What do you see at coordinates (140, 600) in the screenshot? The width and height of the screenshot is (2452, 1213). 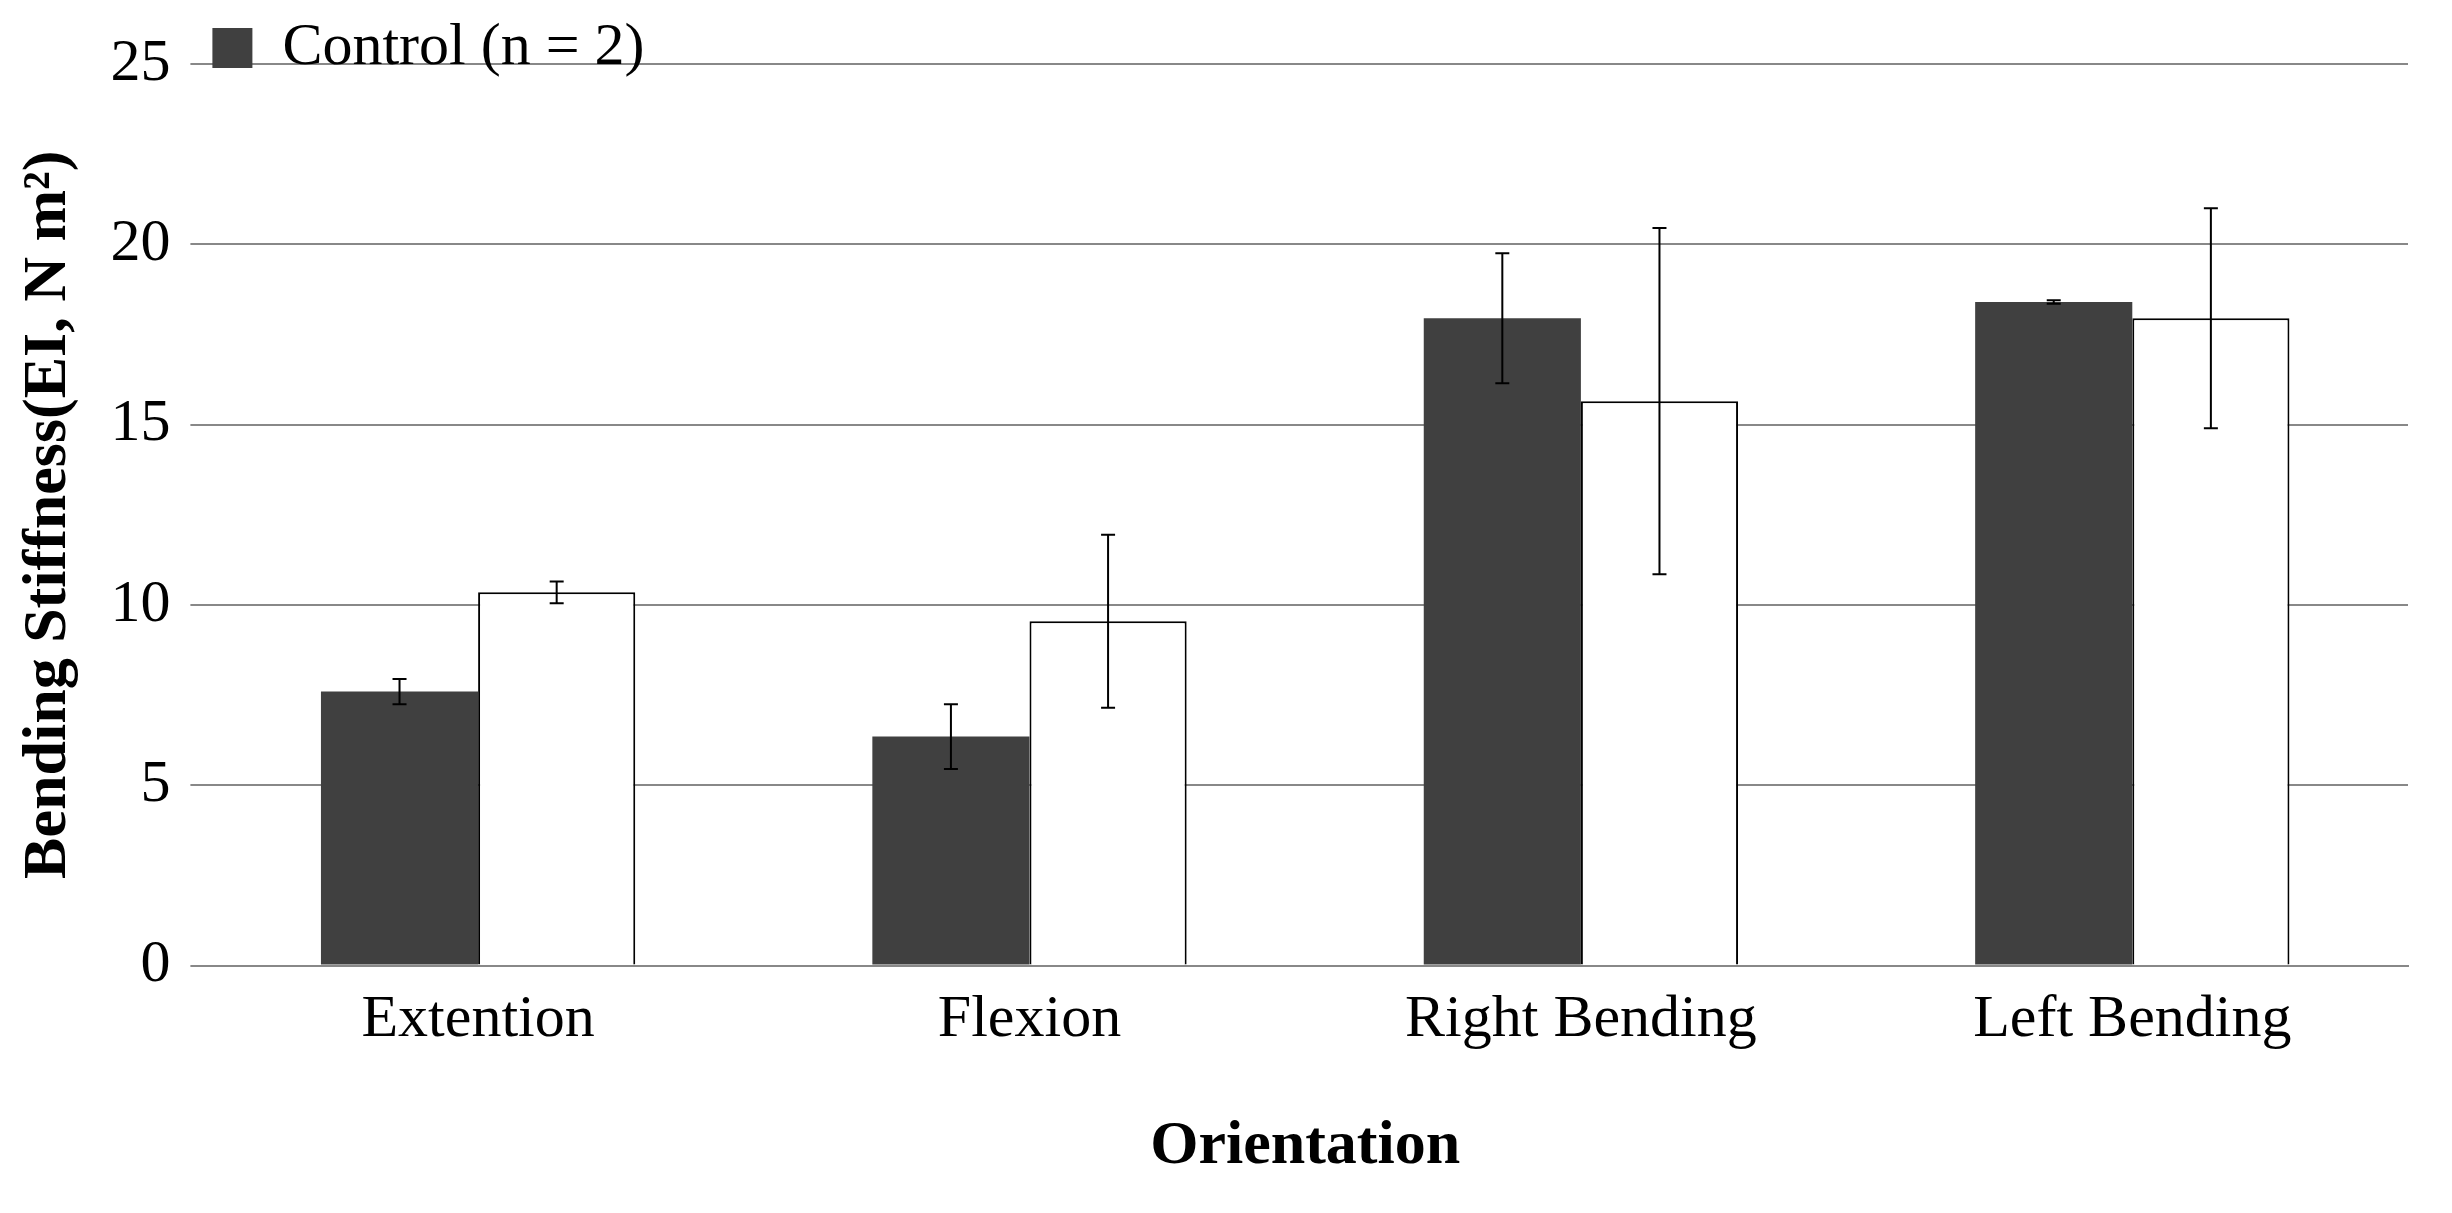 I see `y-tick-label: 10` at bounding box center [140, 600].